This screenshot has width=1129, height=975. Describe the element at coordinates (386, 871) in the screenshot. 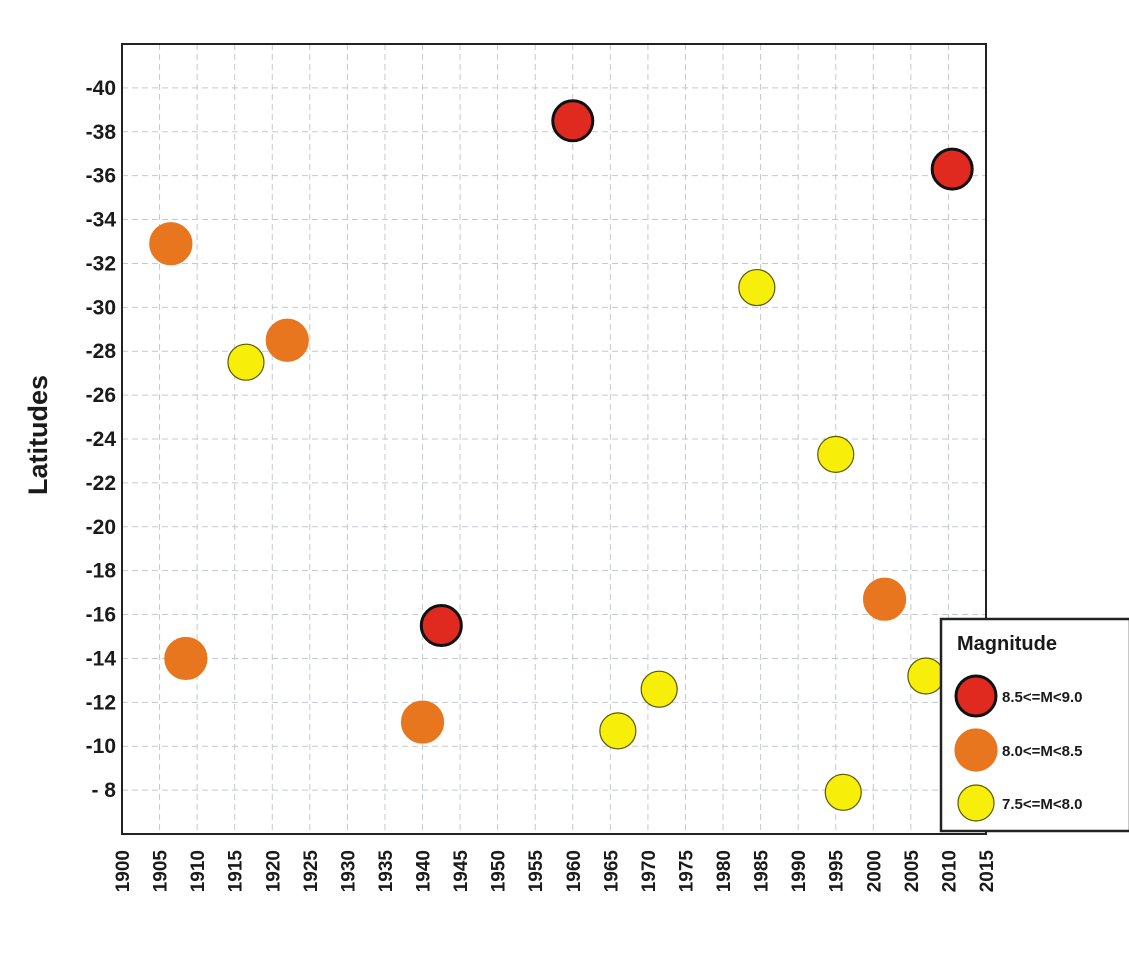

I see `x-tick-label: 1935` at that location.